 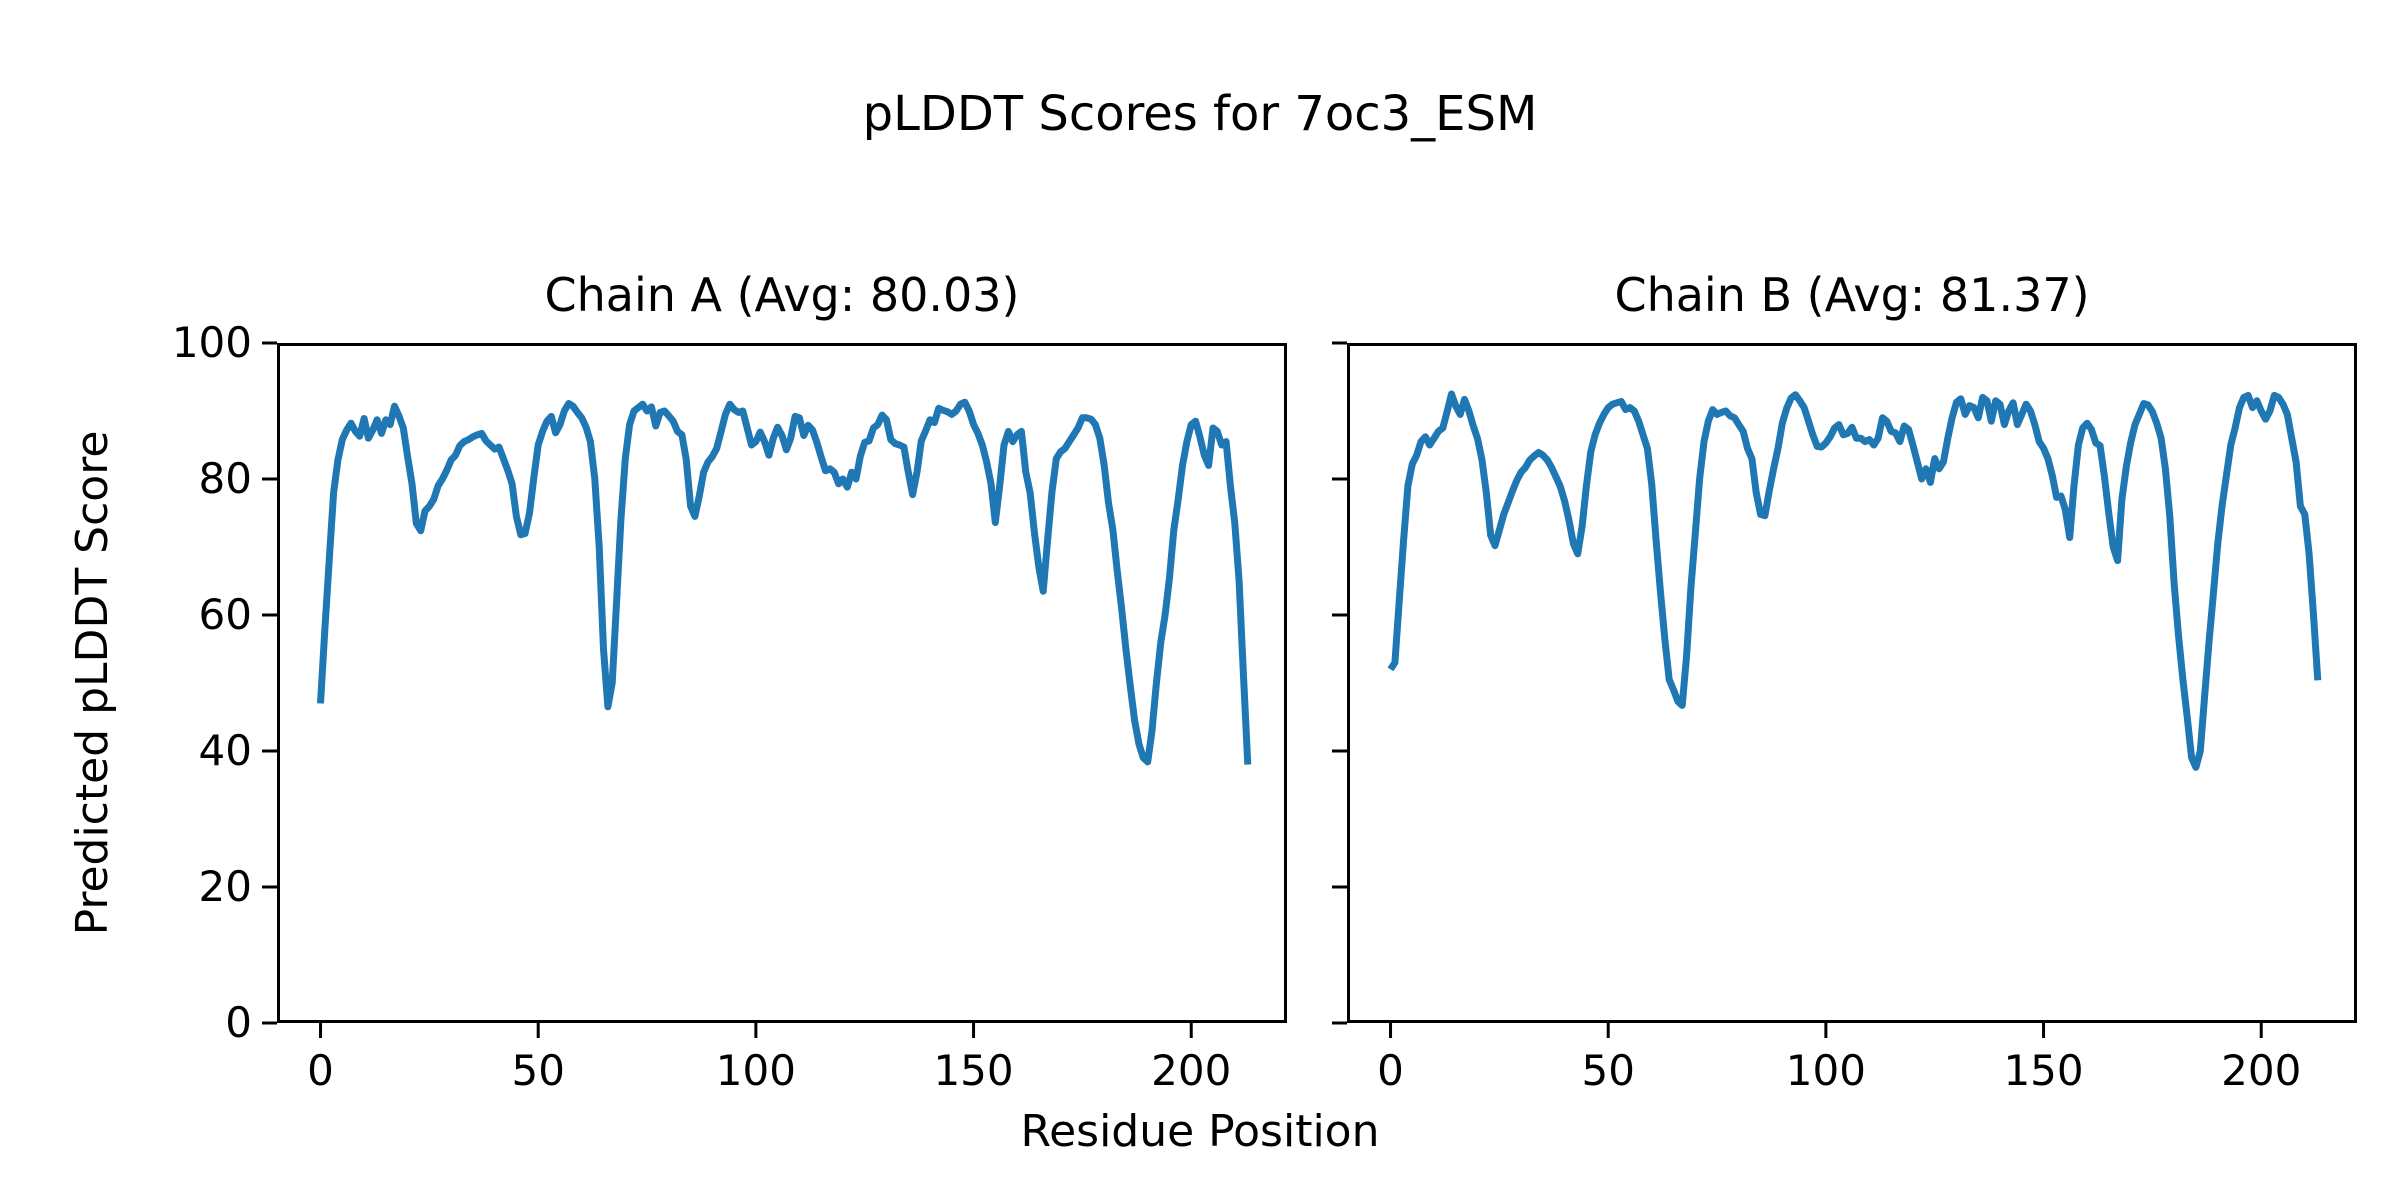 I want to click on x-axis-label: Residue Position, so click(x=1200, y=1131).